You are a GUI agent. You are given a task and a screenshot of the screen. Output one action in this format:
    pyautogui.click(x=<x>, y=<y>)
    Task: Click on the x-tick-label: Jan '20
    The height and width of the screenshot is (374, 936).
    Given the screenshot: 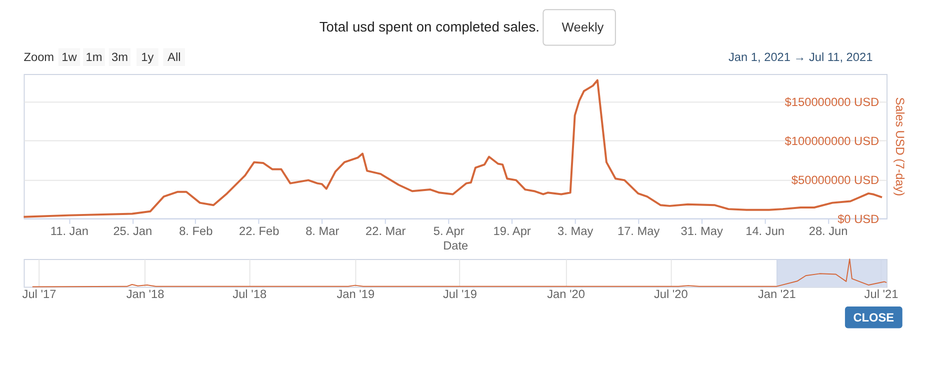 What is the action you would take?
    pyautogui.click(x=566, y=294)
    